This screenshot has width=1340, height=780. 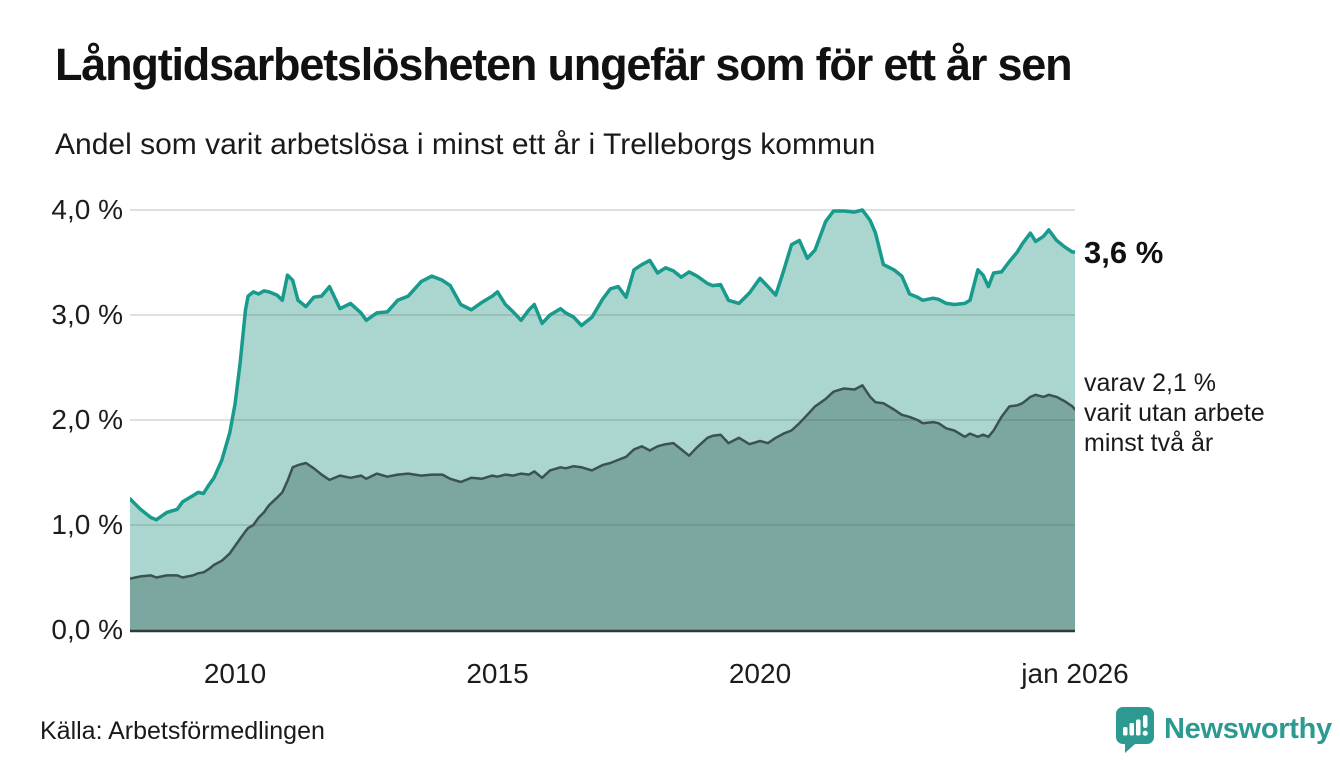 I want to click on newsworthy-logo: Newsworthy, so click(x=1223, y=729).